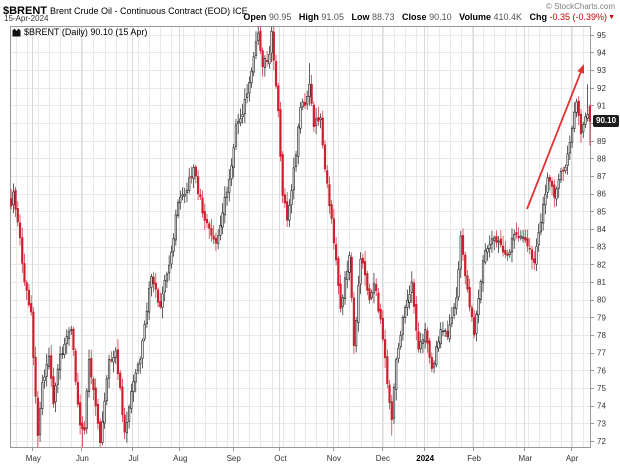 The image size is (620, 469). I want to click on y-axis-tick-label: 74, so click(601, 406).